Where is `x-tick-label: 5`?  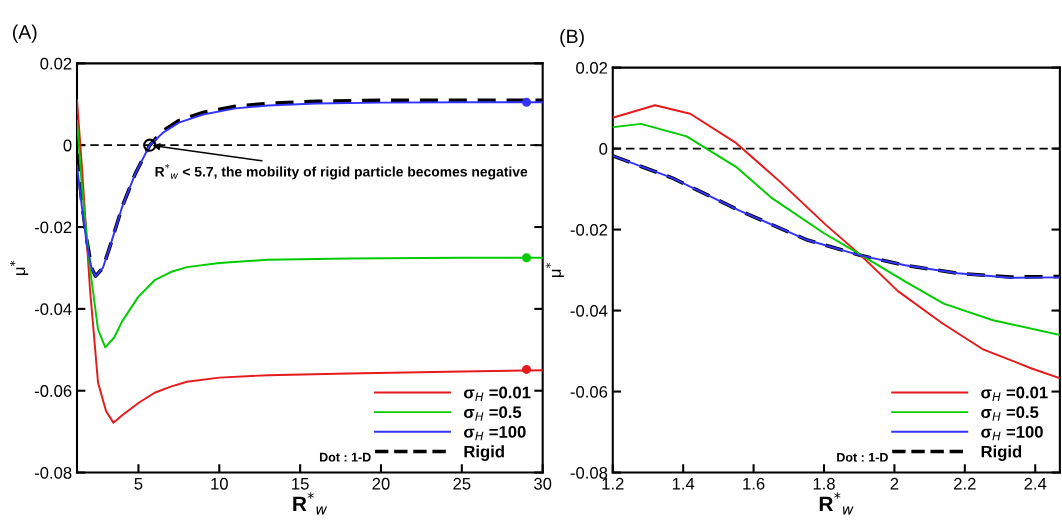
x-tick-label: 5 is located at coordinates (138, 484).